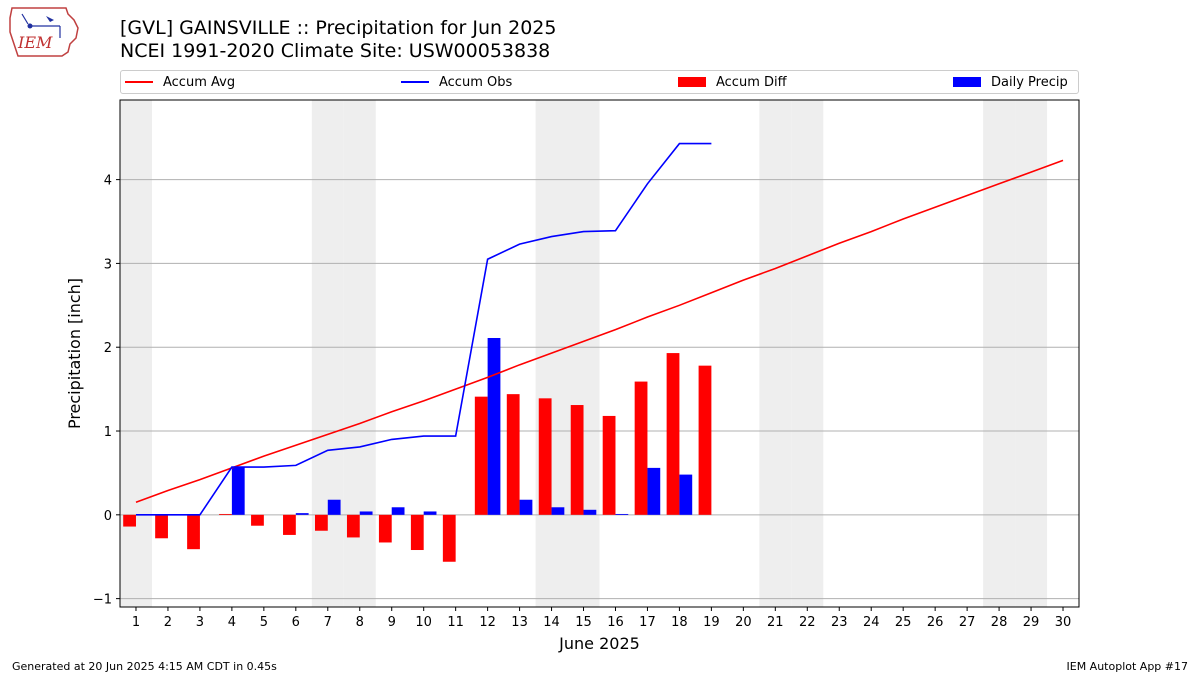 The height and width of the screenshot is (675, 1200). What do you see at coordinates (35, 42) in the screenshot?
I see `logo-text: IEM` at bounding box center [35, 42].